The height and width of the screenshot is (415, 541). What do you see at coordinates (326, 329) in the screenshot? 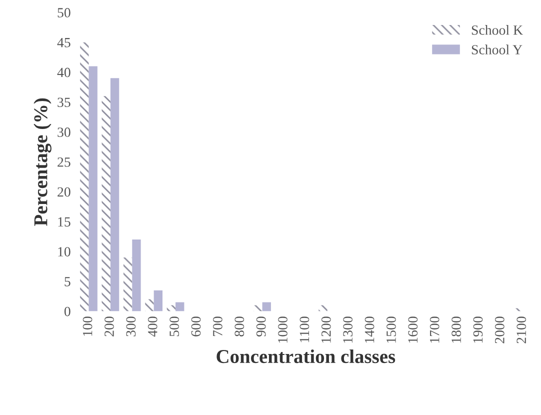
I see `x-tick-label: 1200` at bounding box center [326, 329].